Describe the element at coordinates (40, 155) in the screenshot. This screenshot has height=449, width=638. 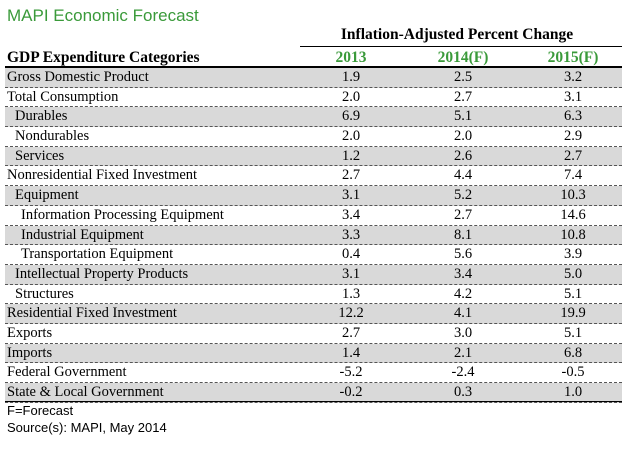
I see `row-label: Services` at that location.